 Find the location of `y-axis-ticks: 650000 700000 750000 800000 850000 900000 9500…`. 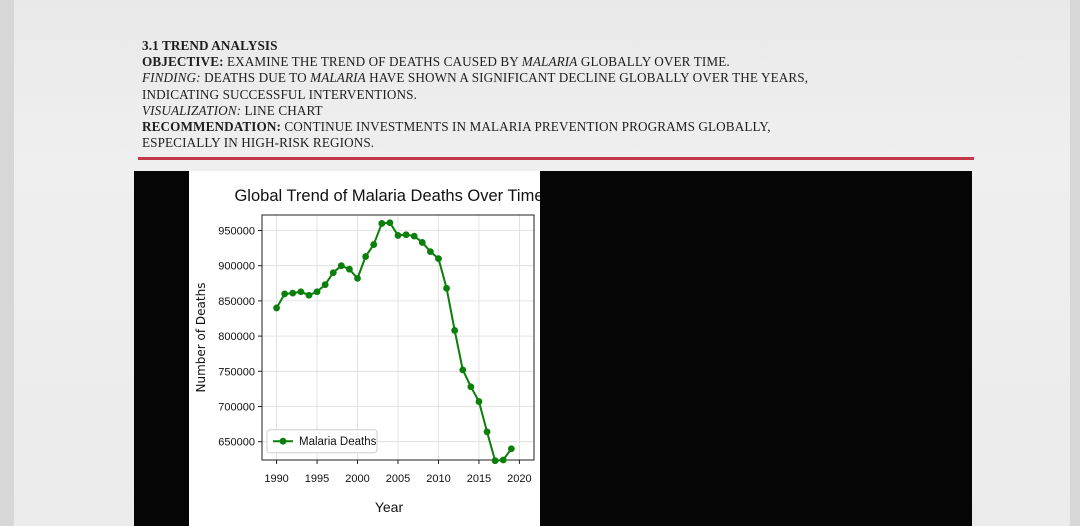

y-axis-ticks: 650000 700000 750000 800000 850000 900000 9500… is located at coordinates (240, 337).